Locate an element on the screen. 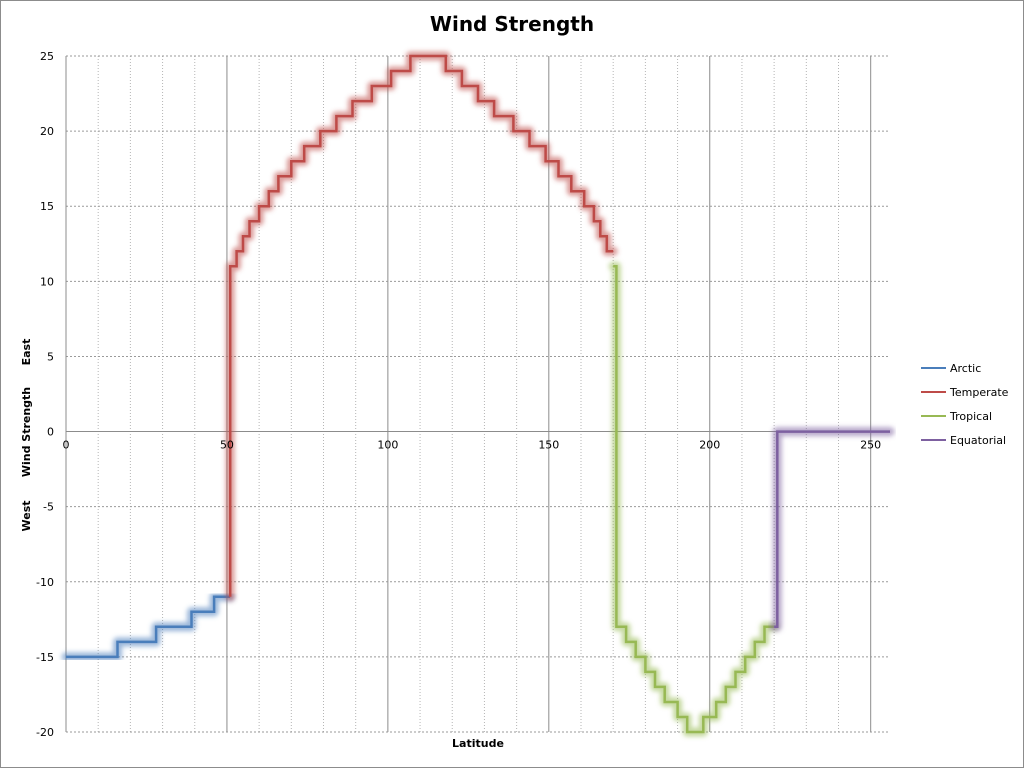 The image size is (1024, 768). y-tick-label: 20 is located at coordinates (47, 131).